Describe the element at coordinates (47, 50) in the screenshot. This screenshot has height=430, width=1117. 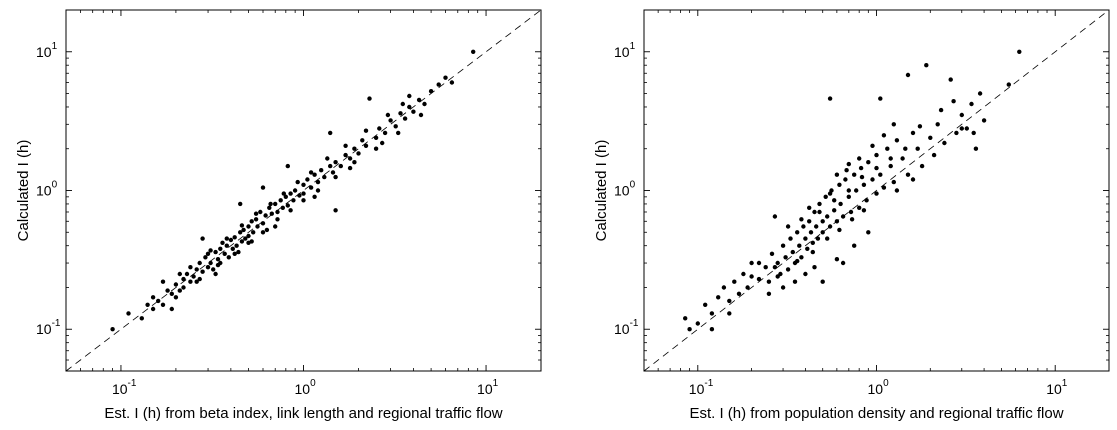
I see `y-tick-label: 10¹` at that location.